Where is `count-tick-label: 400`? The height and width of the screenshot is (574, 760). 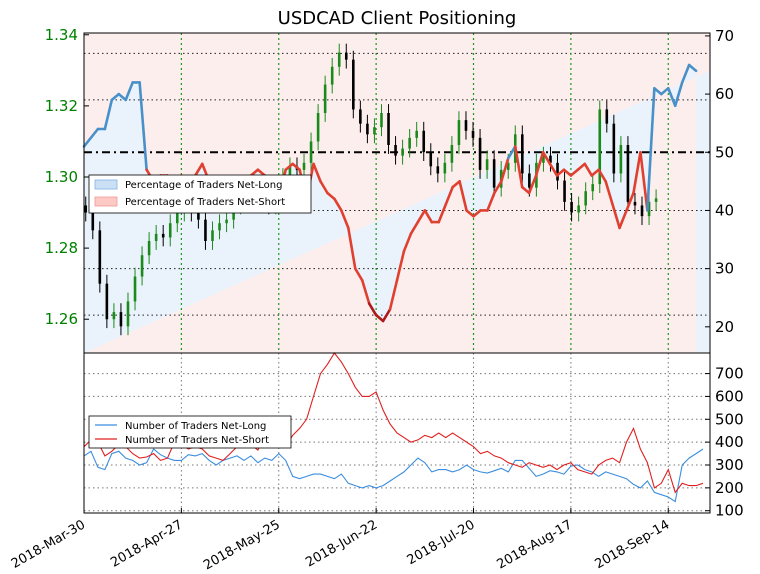
count-tick-label: 400 is located at coordinates (729, 442).